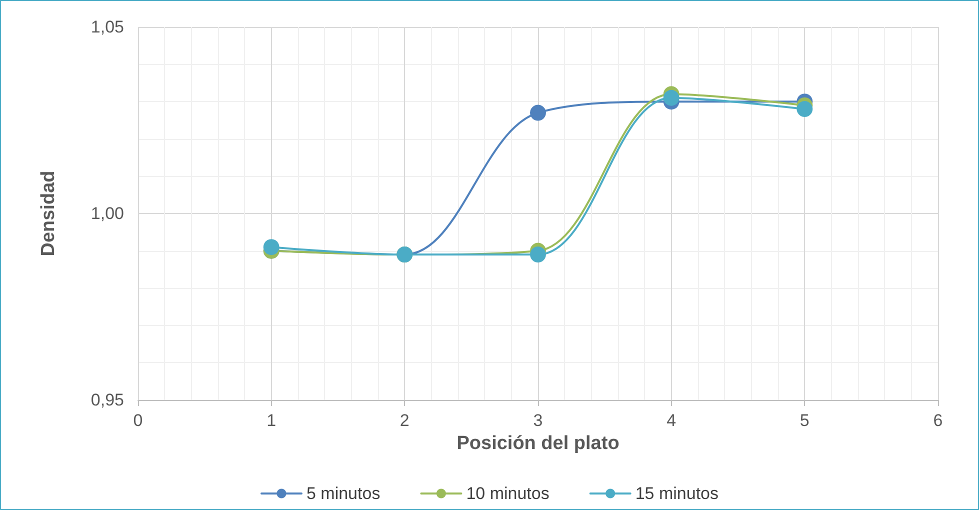  I want to click on x-tick-label: 5, so click(805, 420).